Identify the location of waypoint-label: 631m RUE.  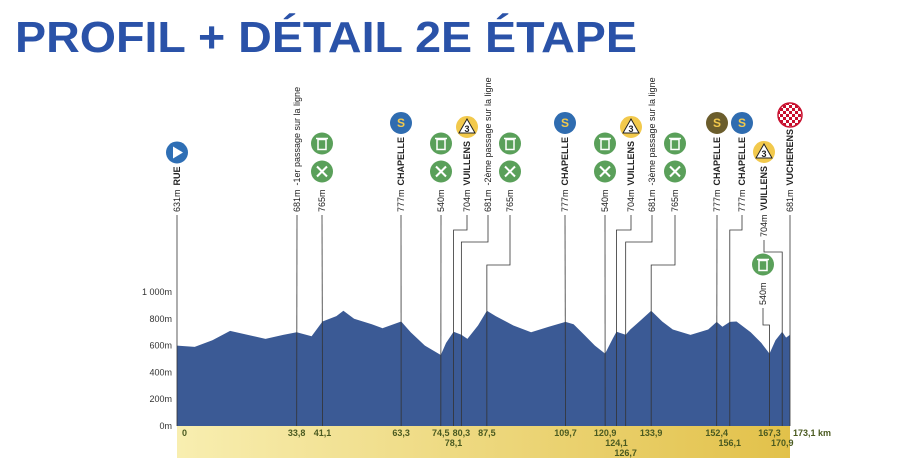
(177, 189).